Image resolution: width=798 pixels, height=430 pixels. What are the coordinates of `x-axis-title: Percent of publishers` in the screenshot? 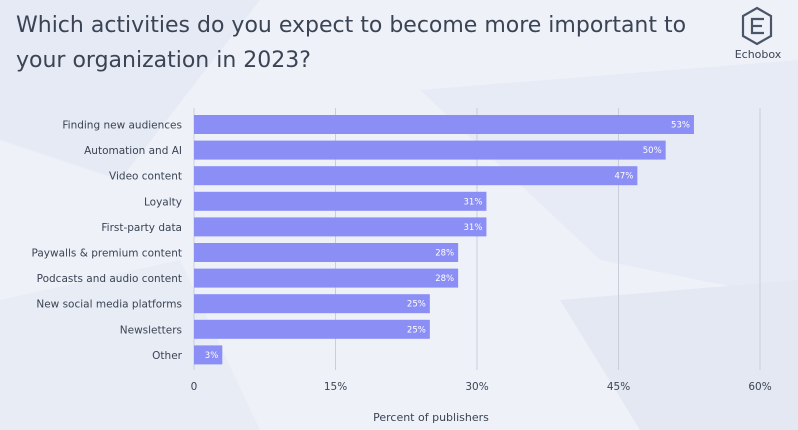 It's located at (431, 417).